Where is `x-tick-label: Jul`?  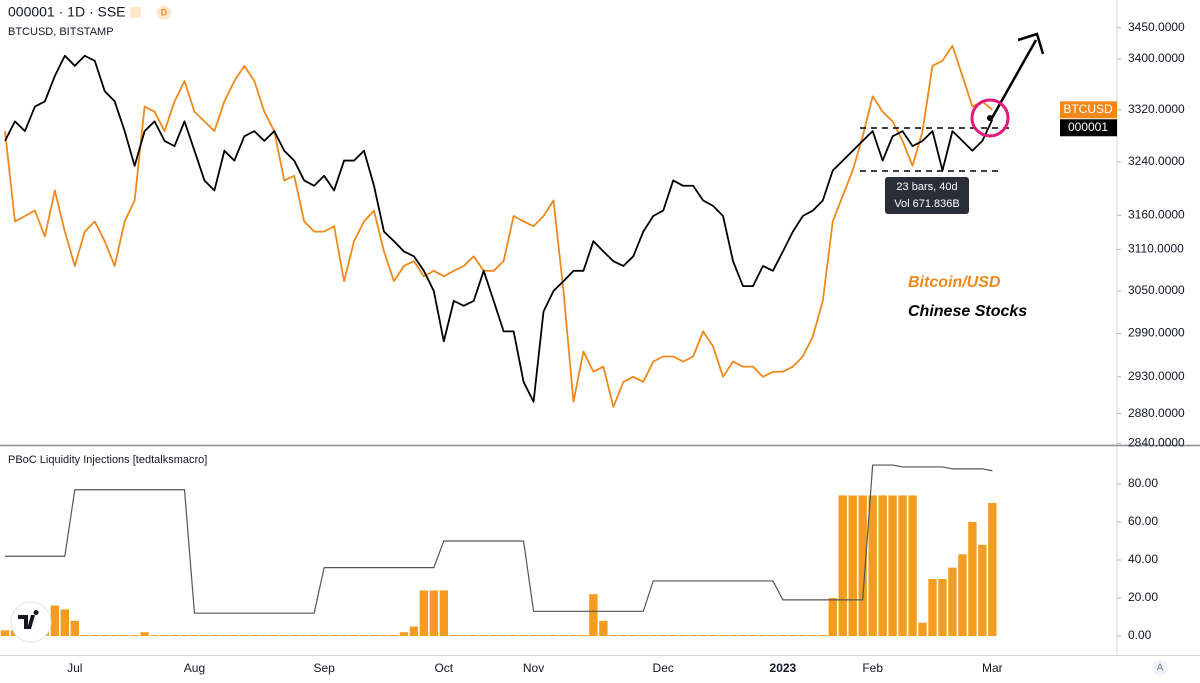
x-tick-label: Jul is located at coordinates (74, 668).